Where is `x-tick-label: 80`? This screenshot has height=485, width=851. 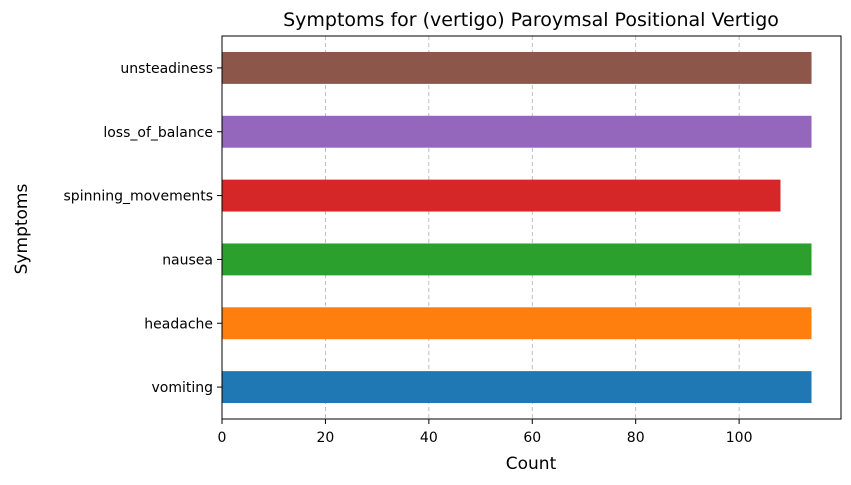 x-tick-label: 80 is located at coordinates (636, 438).